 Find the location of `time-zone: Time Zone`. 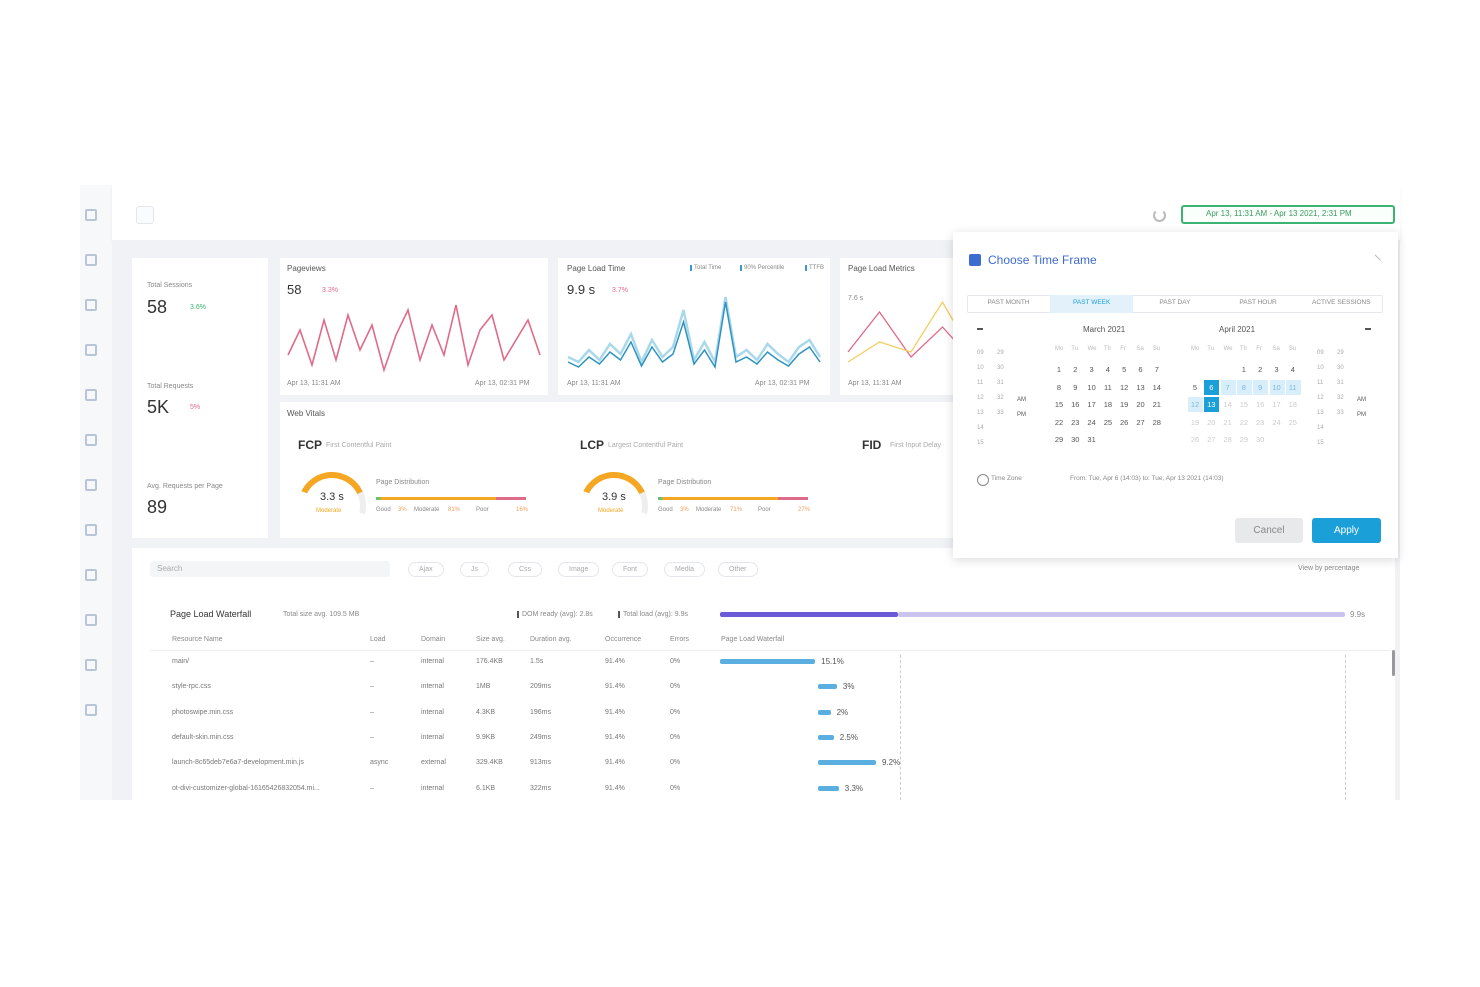

time-zone: Time Zone is located at coordinates (1006, 478).